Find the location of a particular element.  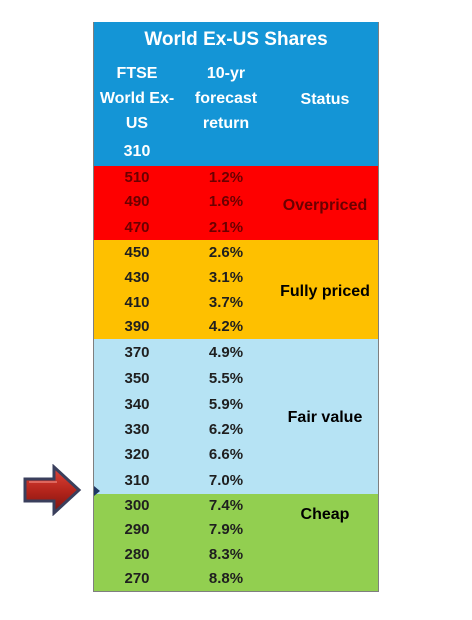

level-cell: 320 is located at coordinates (137, 454).